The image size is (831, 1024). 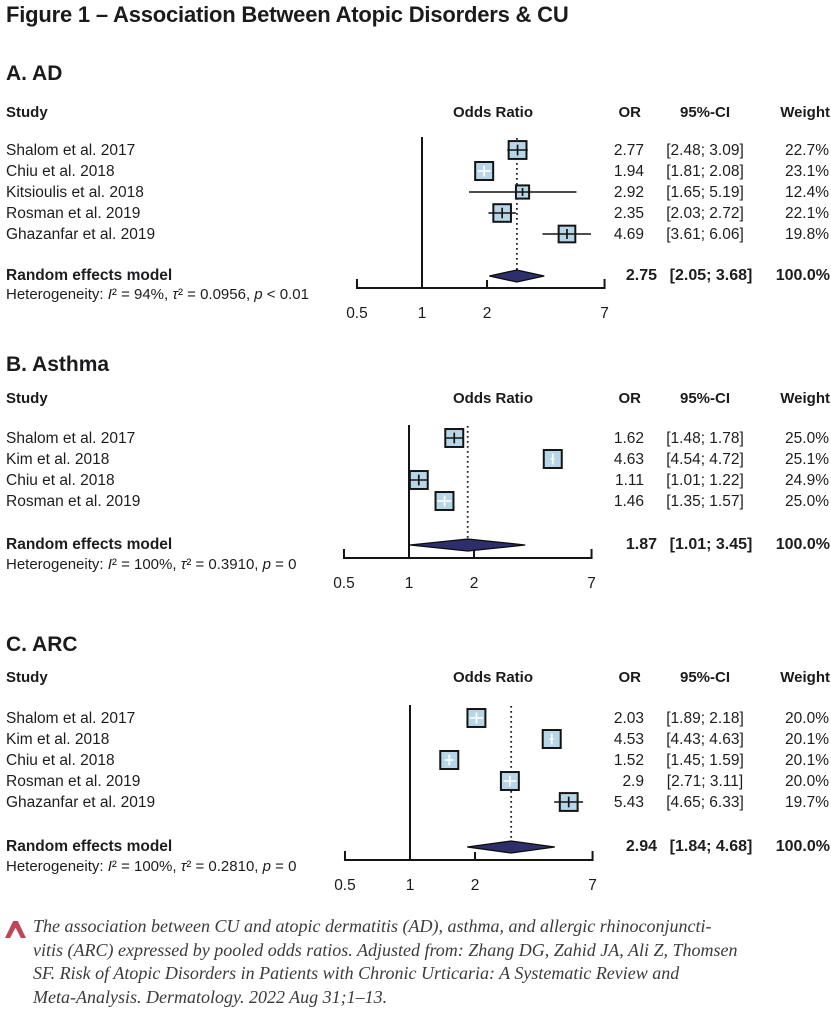 What do you see at coordinates (415, 718) in the screenshot?
I see `study-row: Shalom et al. 2017 2.03 [1.89; 2.18] 20.0%` at bounding box center [415, 718].